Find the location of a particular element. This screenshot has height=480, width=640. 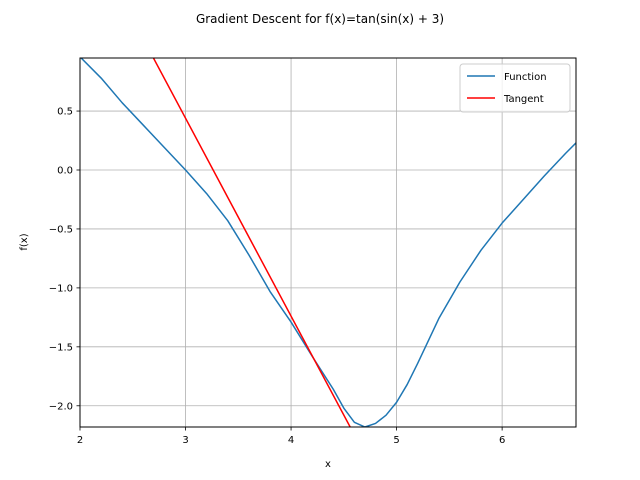

x-axis-ticks: 2 3 4 5 6 is located at coordinates (291, 436).